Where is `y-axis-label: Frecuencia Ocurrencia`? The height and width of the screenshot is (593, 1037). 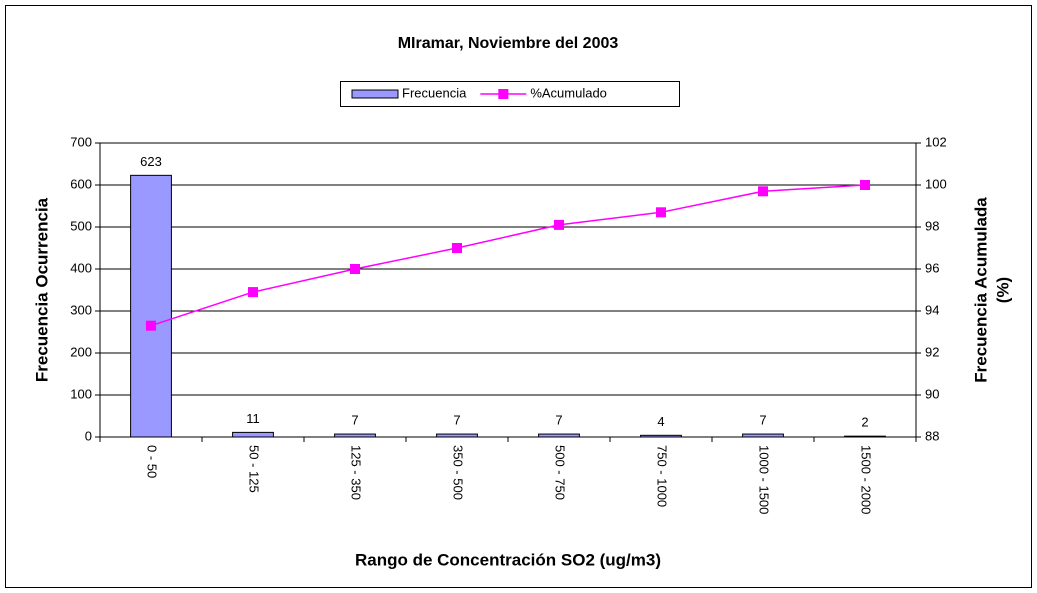
y-axis-label: Frecuencia Ocurrencia is located at coordinates (41, 289).